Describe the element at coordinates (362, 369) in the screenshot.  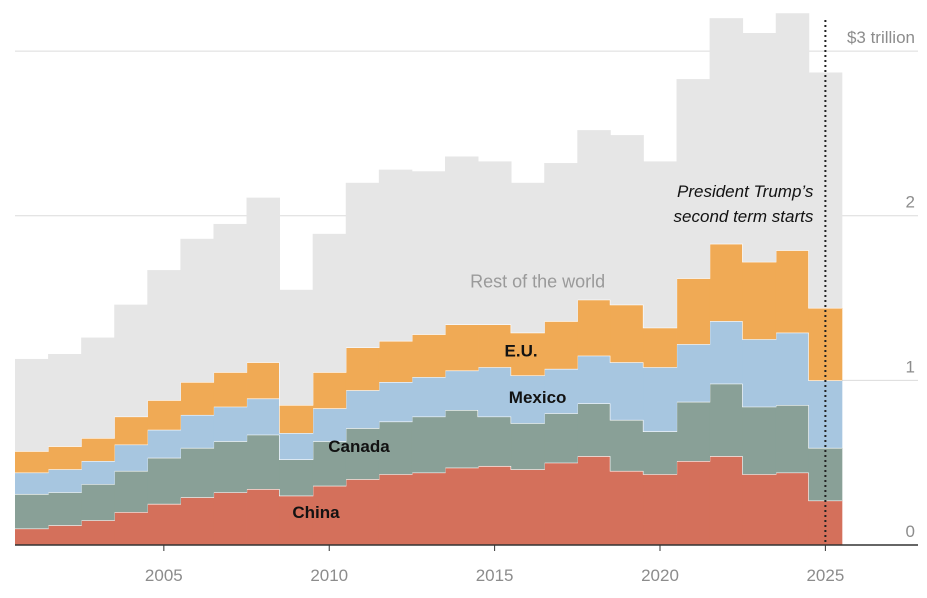
I see `e-u-bar-2011` at that location.